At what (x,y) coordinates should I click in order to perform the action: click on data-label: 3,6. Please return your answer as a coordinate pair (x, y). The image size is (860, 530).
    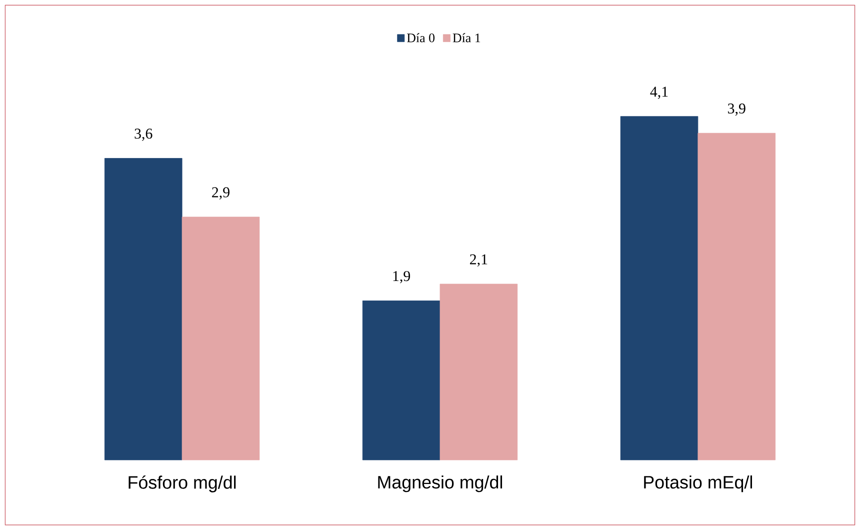
    Looking at the image, I should click on (143, 134).